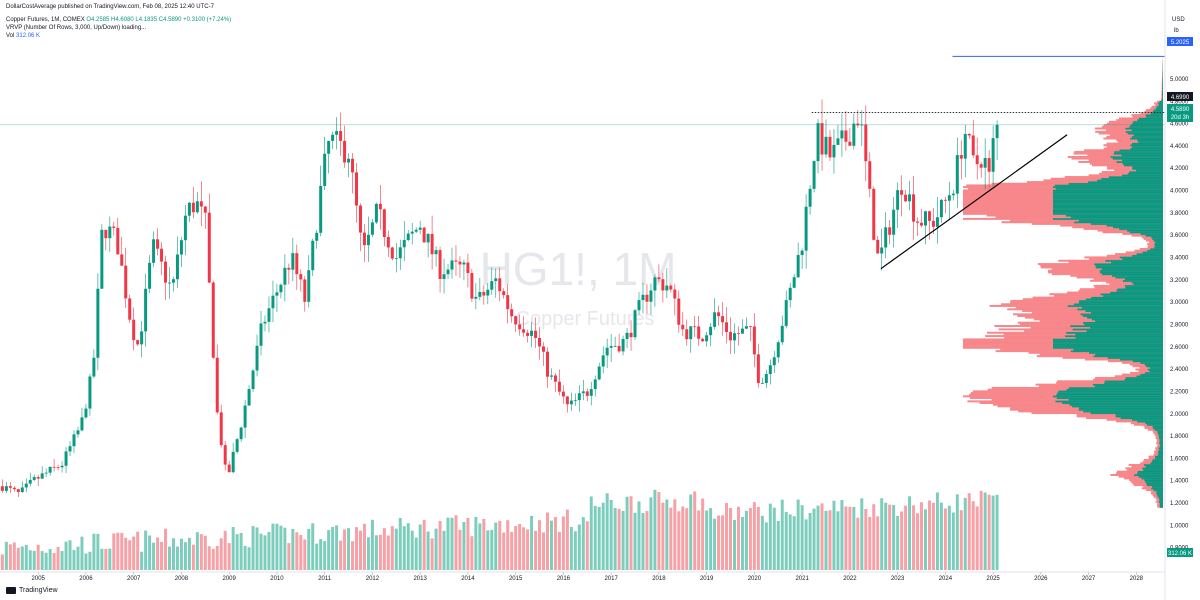  What do you see at coordinates (1180, 96) in the screenshot?
I see `dotted-price-tag-bg` at bounding box center [1180, 96].